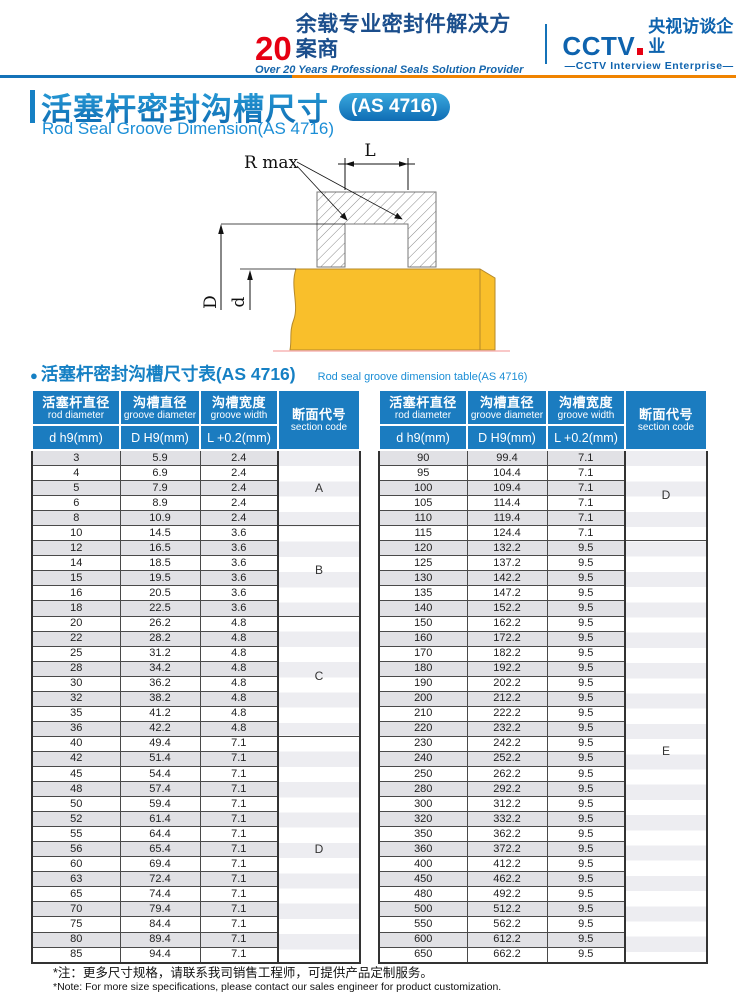 The height and width of the screenshot is (1005, 736). What do you see at coordinates (423, 683) in the screenshot?
I see `cell: 190` at bounding box center [423, 683].